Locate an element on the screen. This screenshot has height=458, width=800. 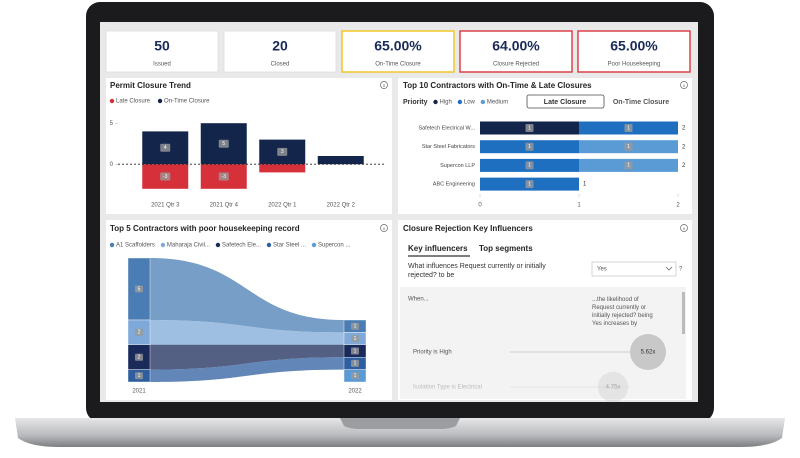
x-tick-label: 0 is located at coordinates (480, 206).